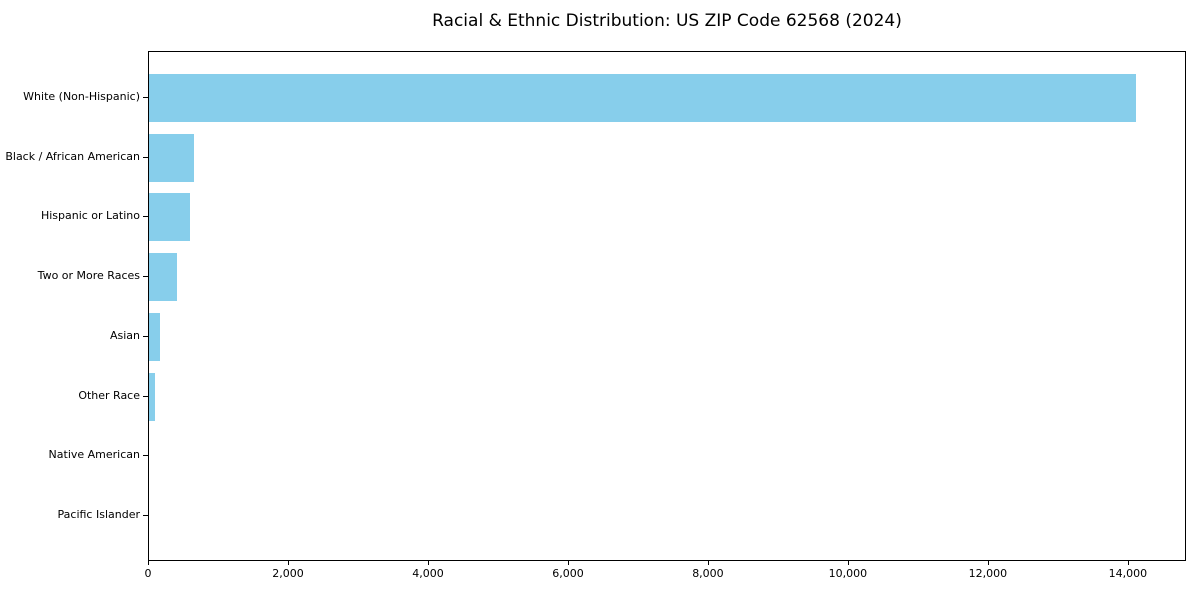 The height and width of the screenshot is (600, 1200). I want to click on x-tick-label-4000: 4,000, so click(428, 573).